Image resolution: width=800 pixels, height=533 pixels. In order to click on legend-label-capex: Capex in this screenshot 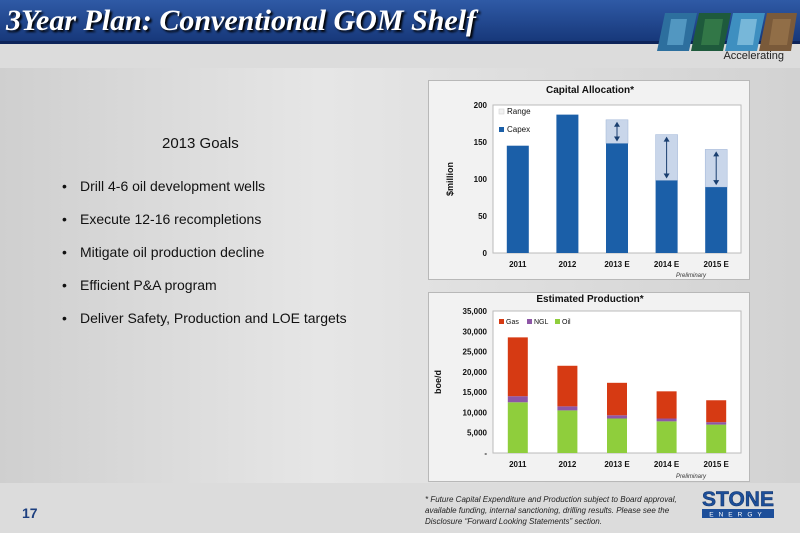, I will do `click(518, 129)`.